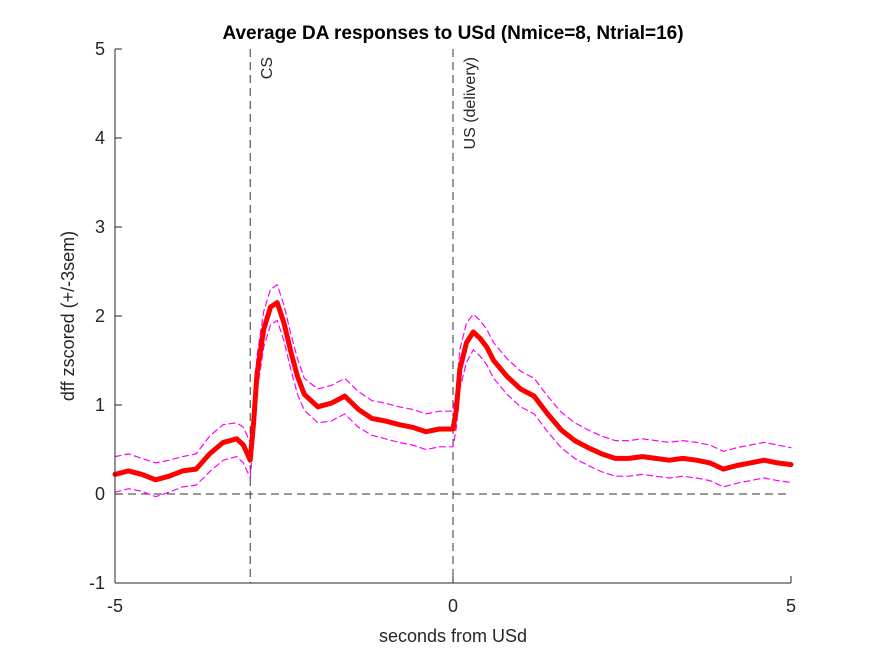 The height and width of the screenshot is (656, 875). Describe the element at coordinates (100, 49) in the screenshot. I see `y-tick-label: 5` at that location.